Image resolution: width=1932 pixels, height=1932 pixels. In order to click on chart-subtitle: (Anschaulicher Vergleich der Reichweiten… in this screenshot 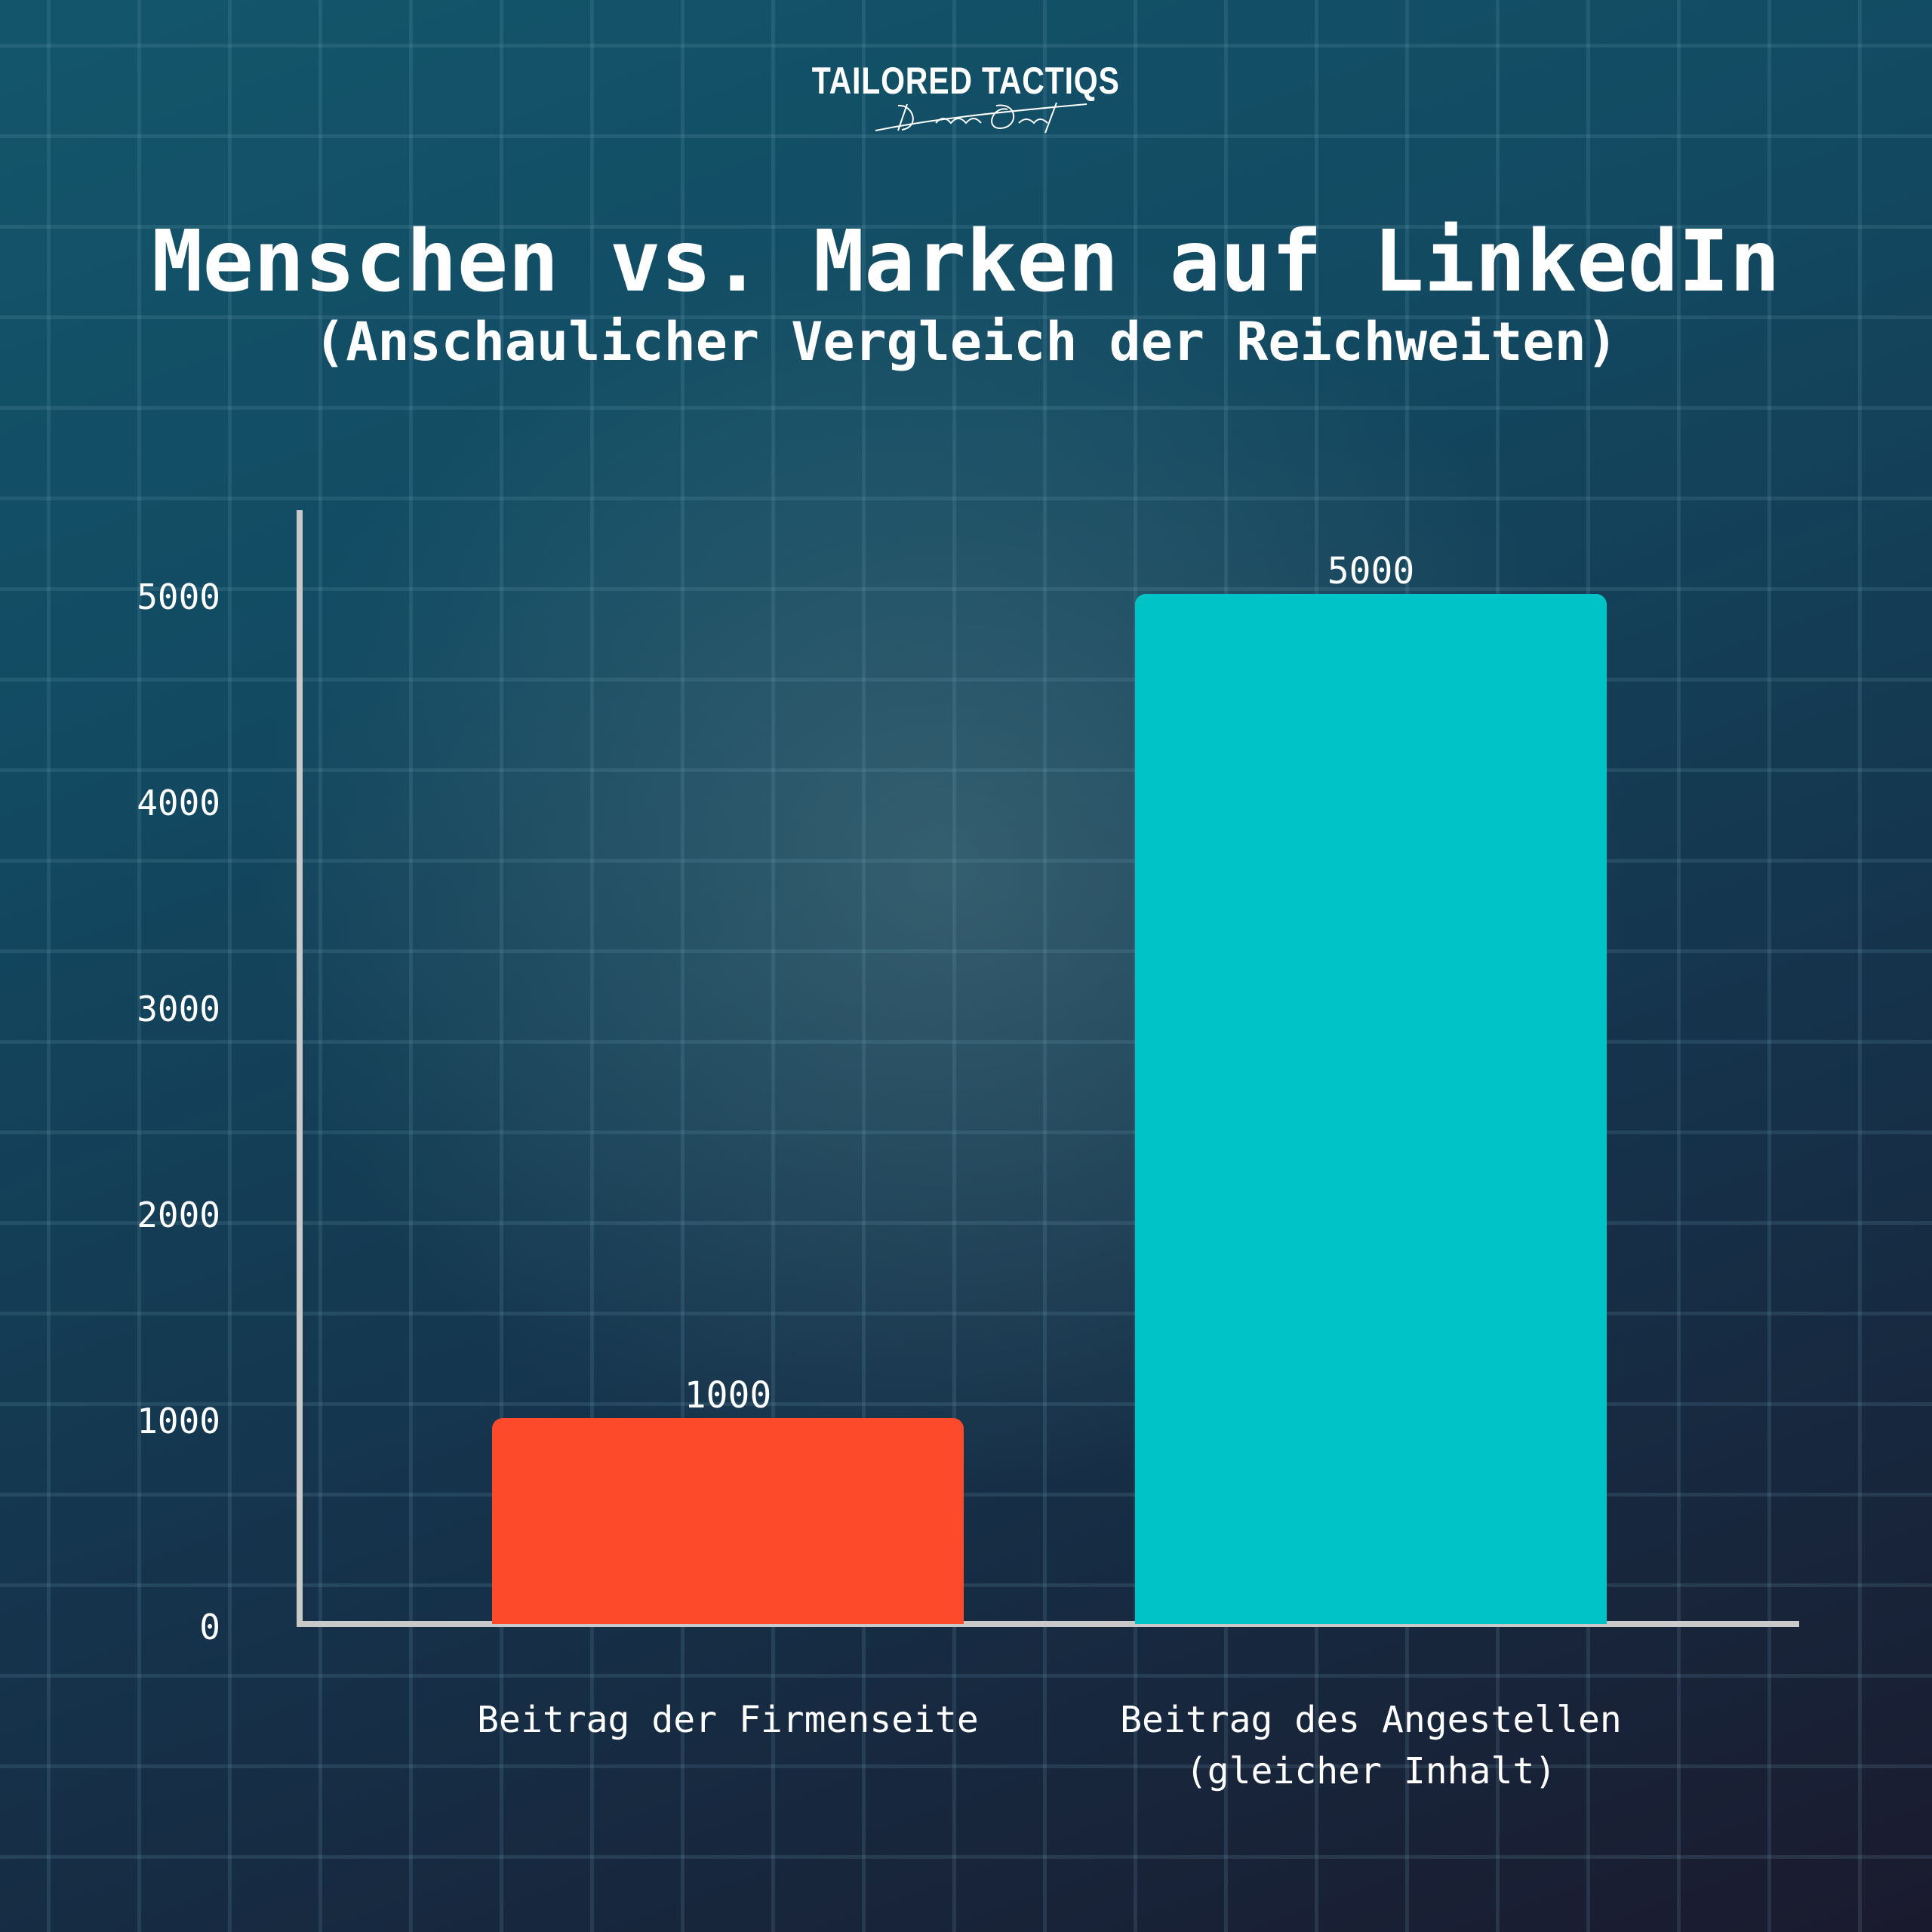, I will do `click(966, 342)`.